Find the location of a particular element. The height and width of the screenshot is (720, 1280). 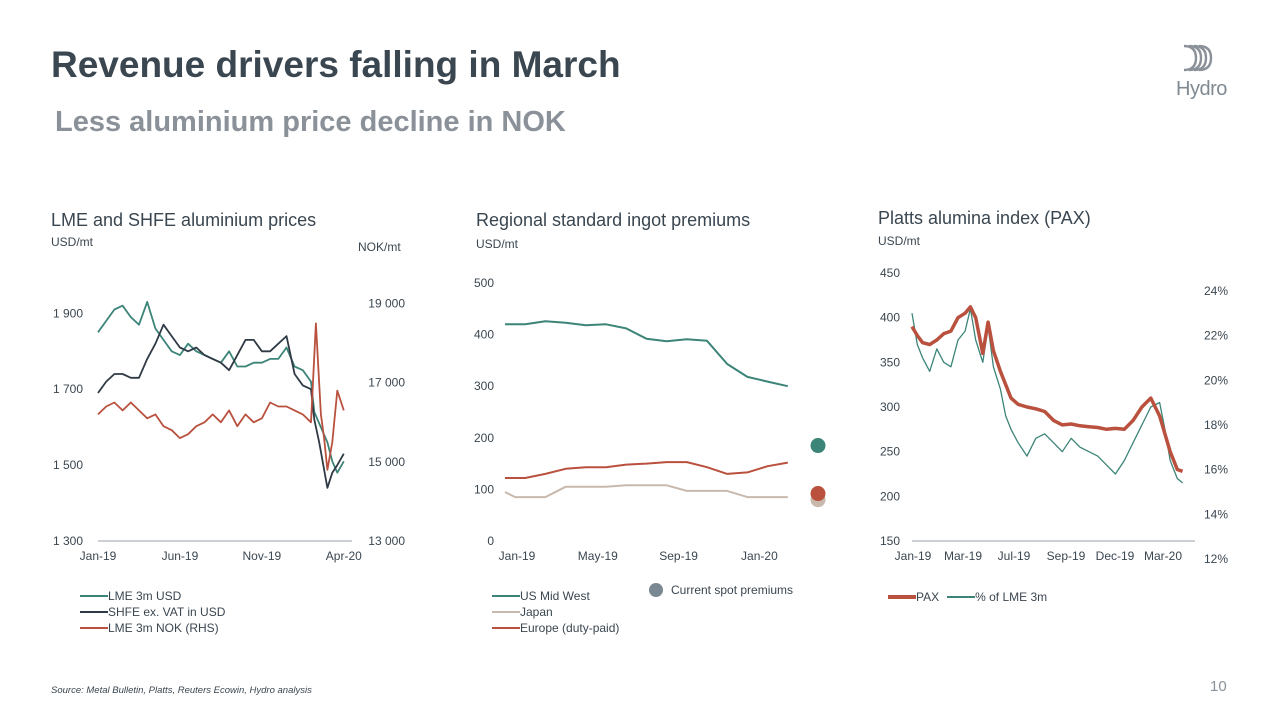

page-title: Revenue drivers falling in March is located at coordinates (336, 64).